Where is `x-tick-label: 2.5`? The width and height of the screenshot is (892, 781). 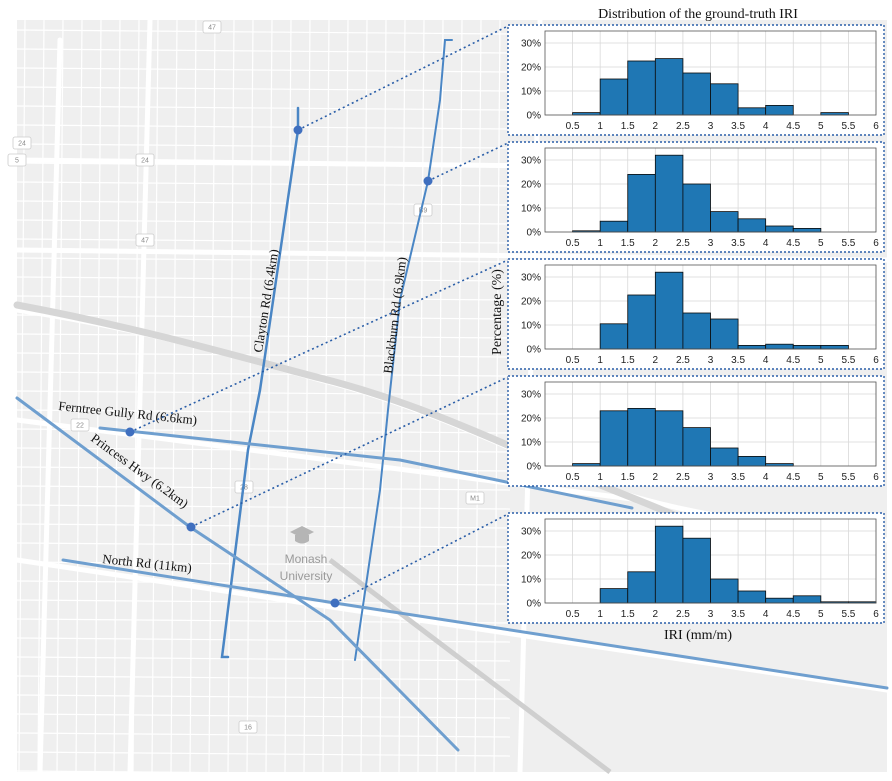
x-tick-label: 2.5 is located at coordinates (683, 126).